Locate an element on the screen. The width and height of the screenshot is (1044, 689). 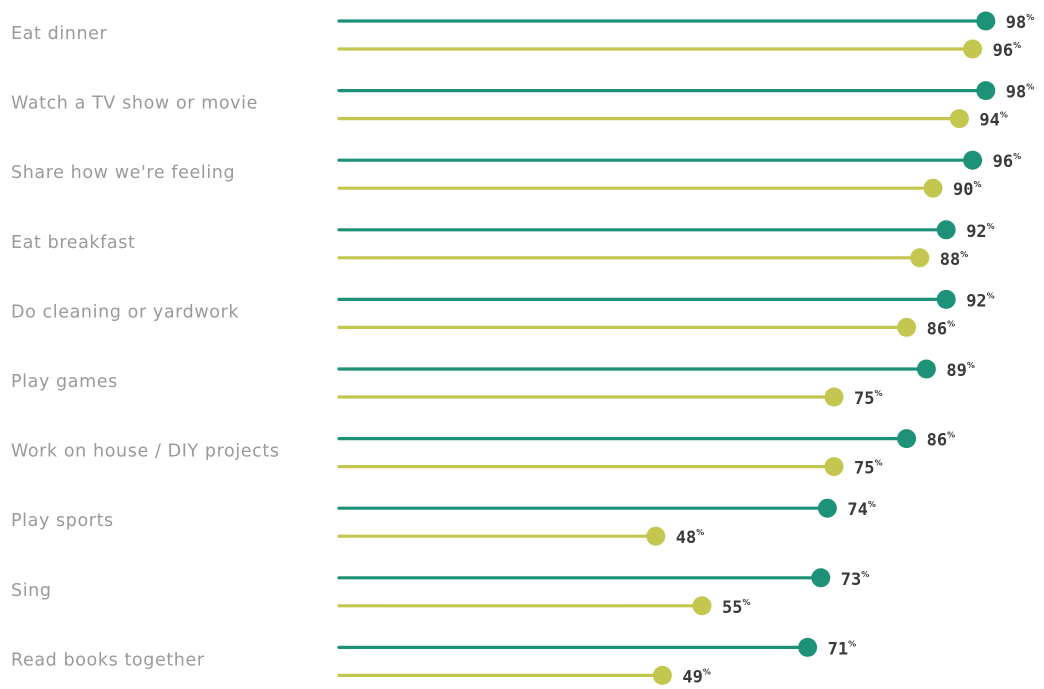
value-label: 73% is located at coordinates (855, 580).